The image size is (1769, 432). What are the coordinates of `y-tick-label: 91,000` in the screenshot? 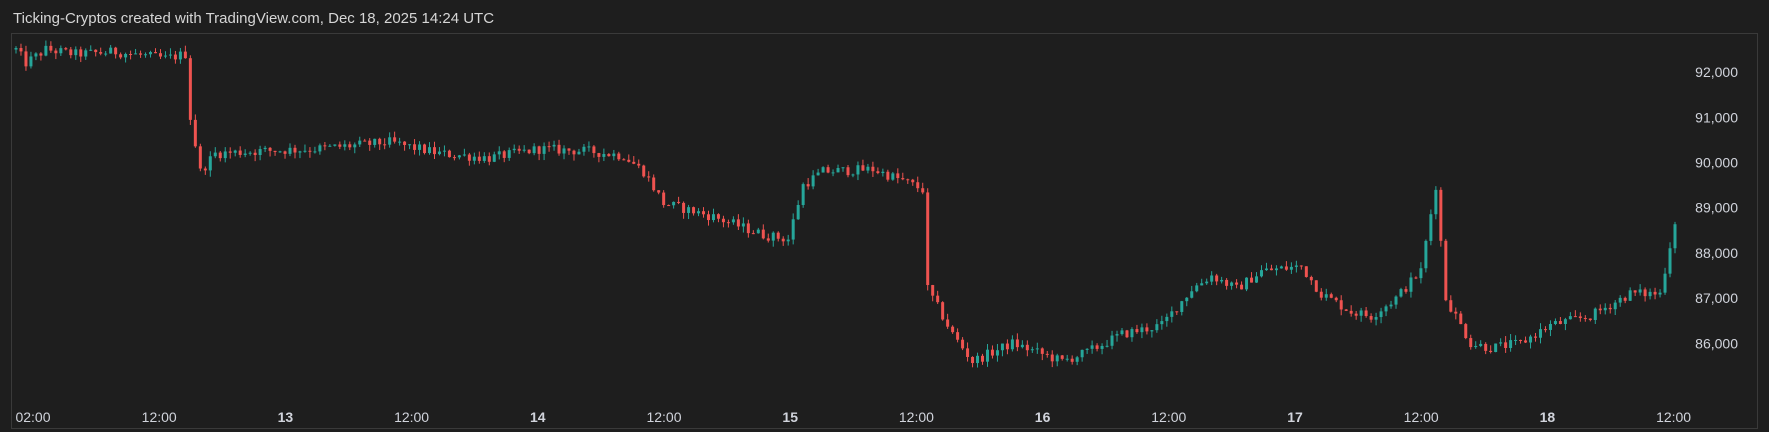 It's located at (1716, 117).